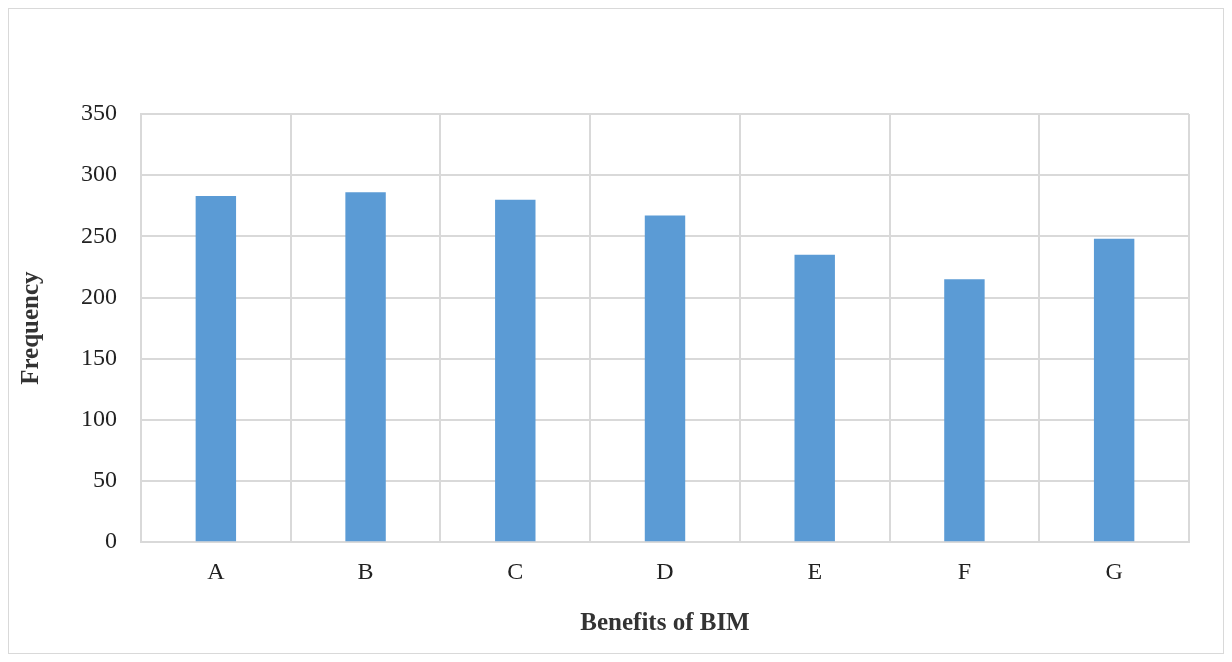  Describe the element at coordinates (665, 622) in the screenshot. I see `x-axis-title: Benefits of BIM` at that location.